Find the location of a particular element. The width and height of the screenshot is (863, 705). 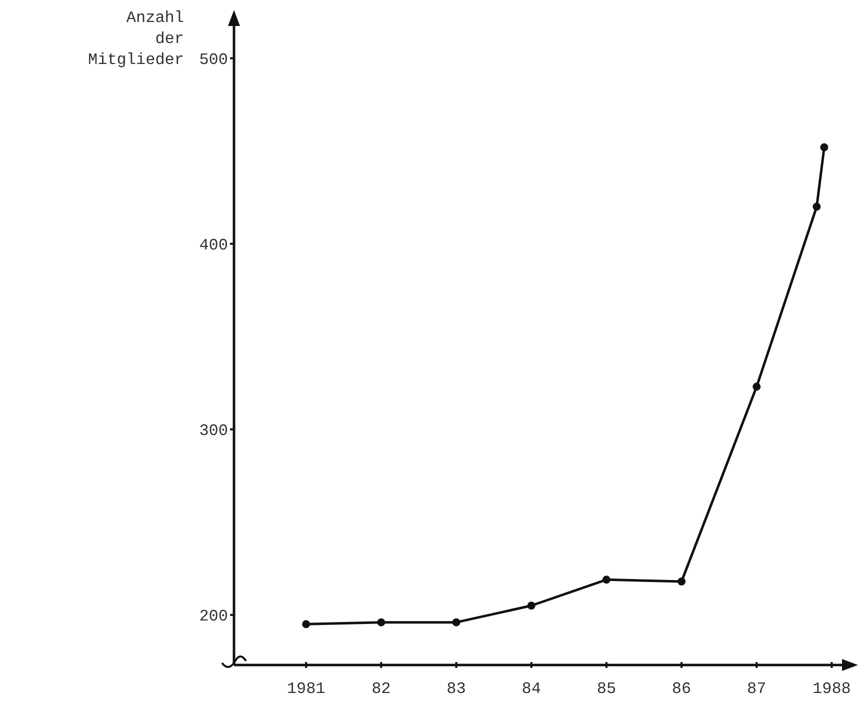

y-tick-label: 400 is located at coordinates (213, 245).